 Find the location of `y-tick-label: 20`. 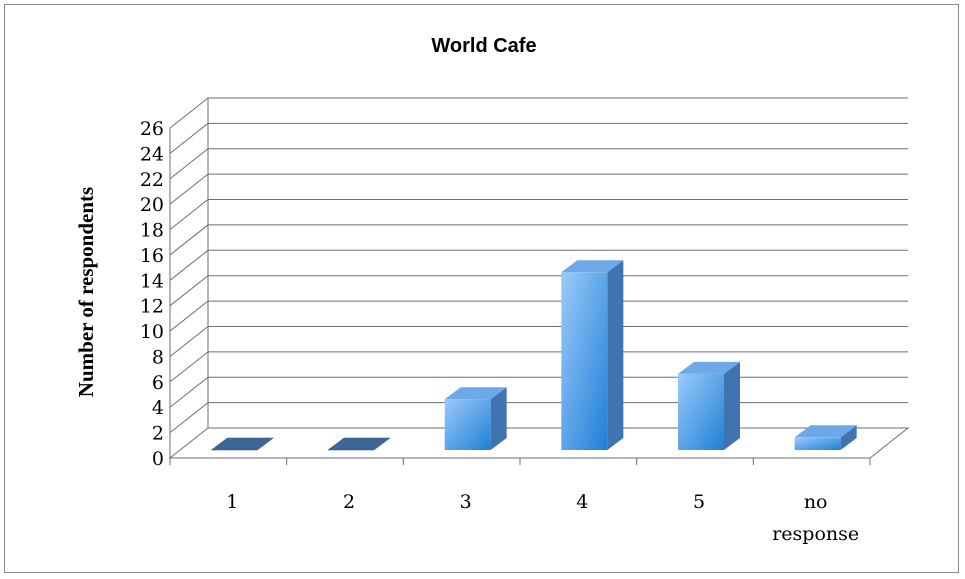

y-tick-label: 20 is located at coordinates (152, 205).